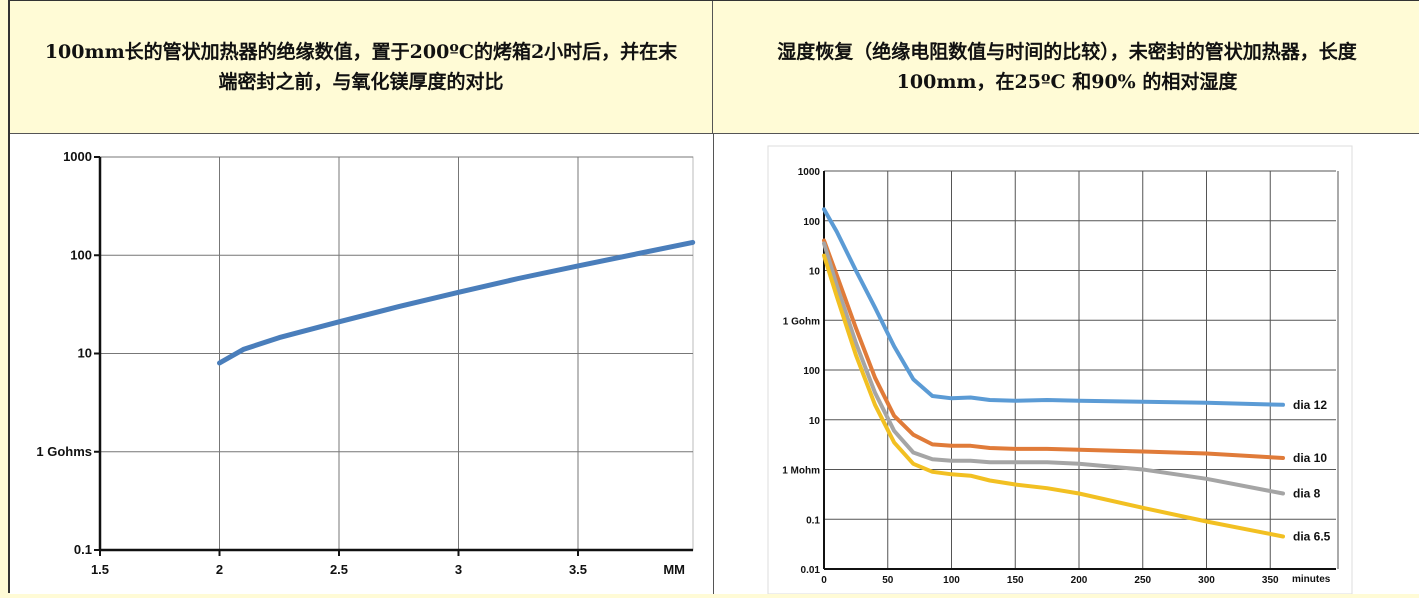 Image resolution: width=1419 pixels, height=598 pixels. Describe the element at coordinates (1311, 579) in the screenshot. I see `x-unit-label: minutes` at that location.